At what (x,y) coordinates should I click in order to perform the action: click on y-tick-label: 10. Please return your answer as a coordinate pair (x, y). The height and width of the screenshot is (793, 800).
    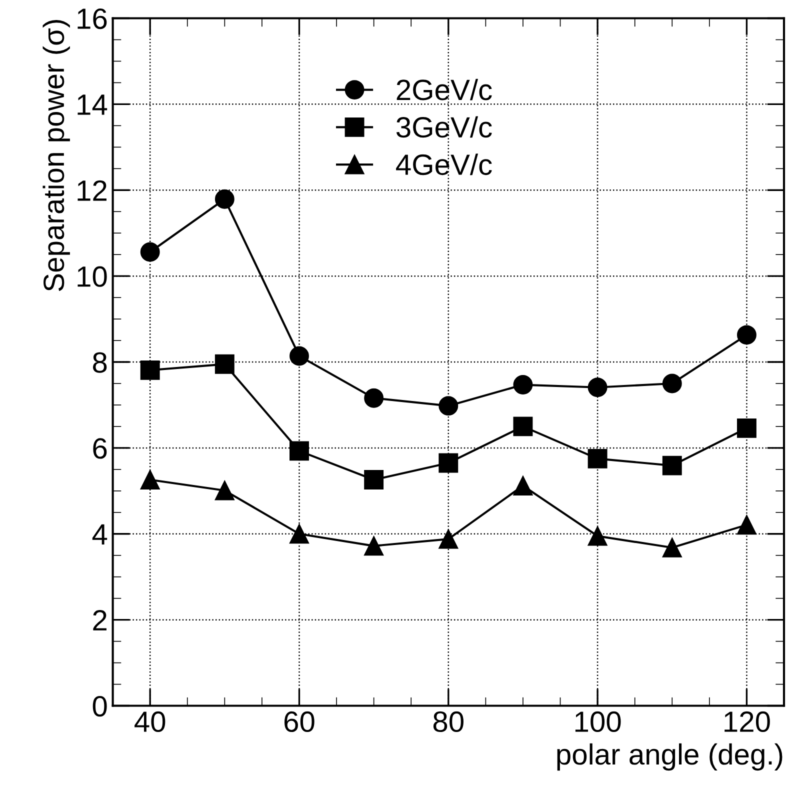
    Looking at the image, I should click on (92, 276).